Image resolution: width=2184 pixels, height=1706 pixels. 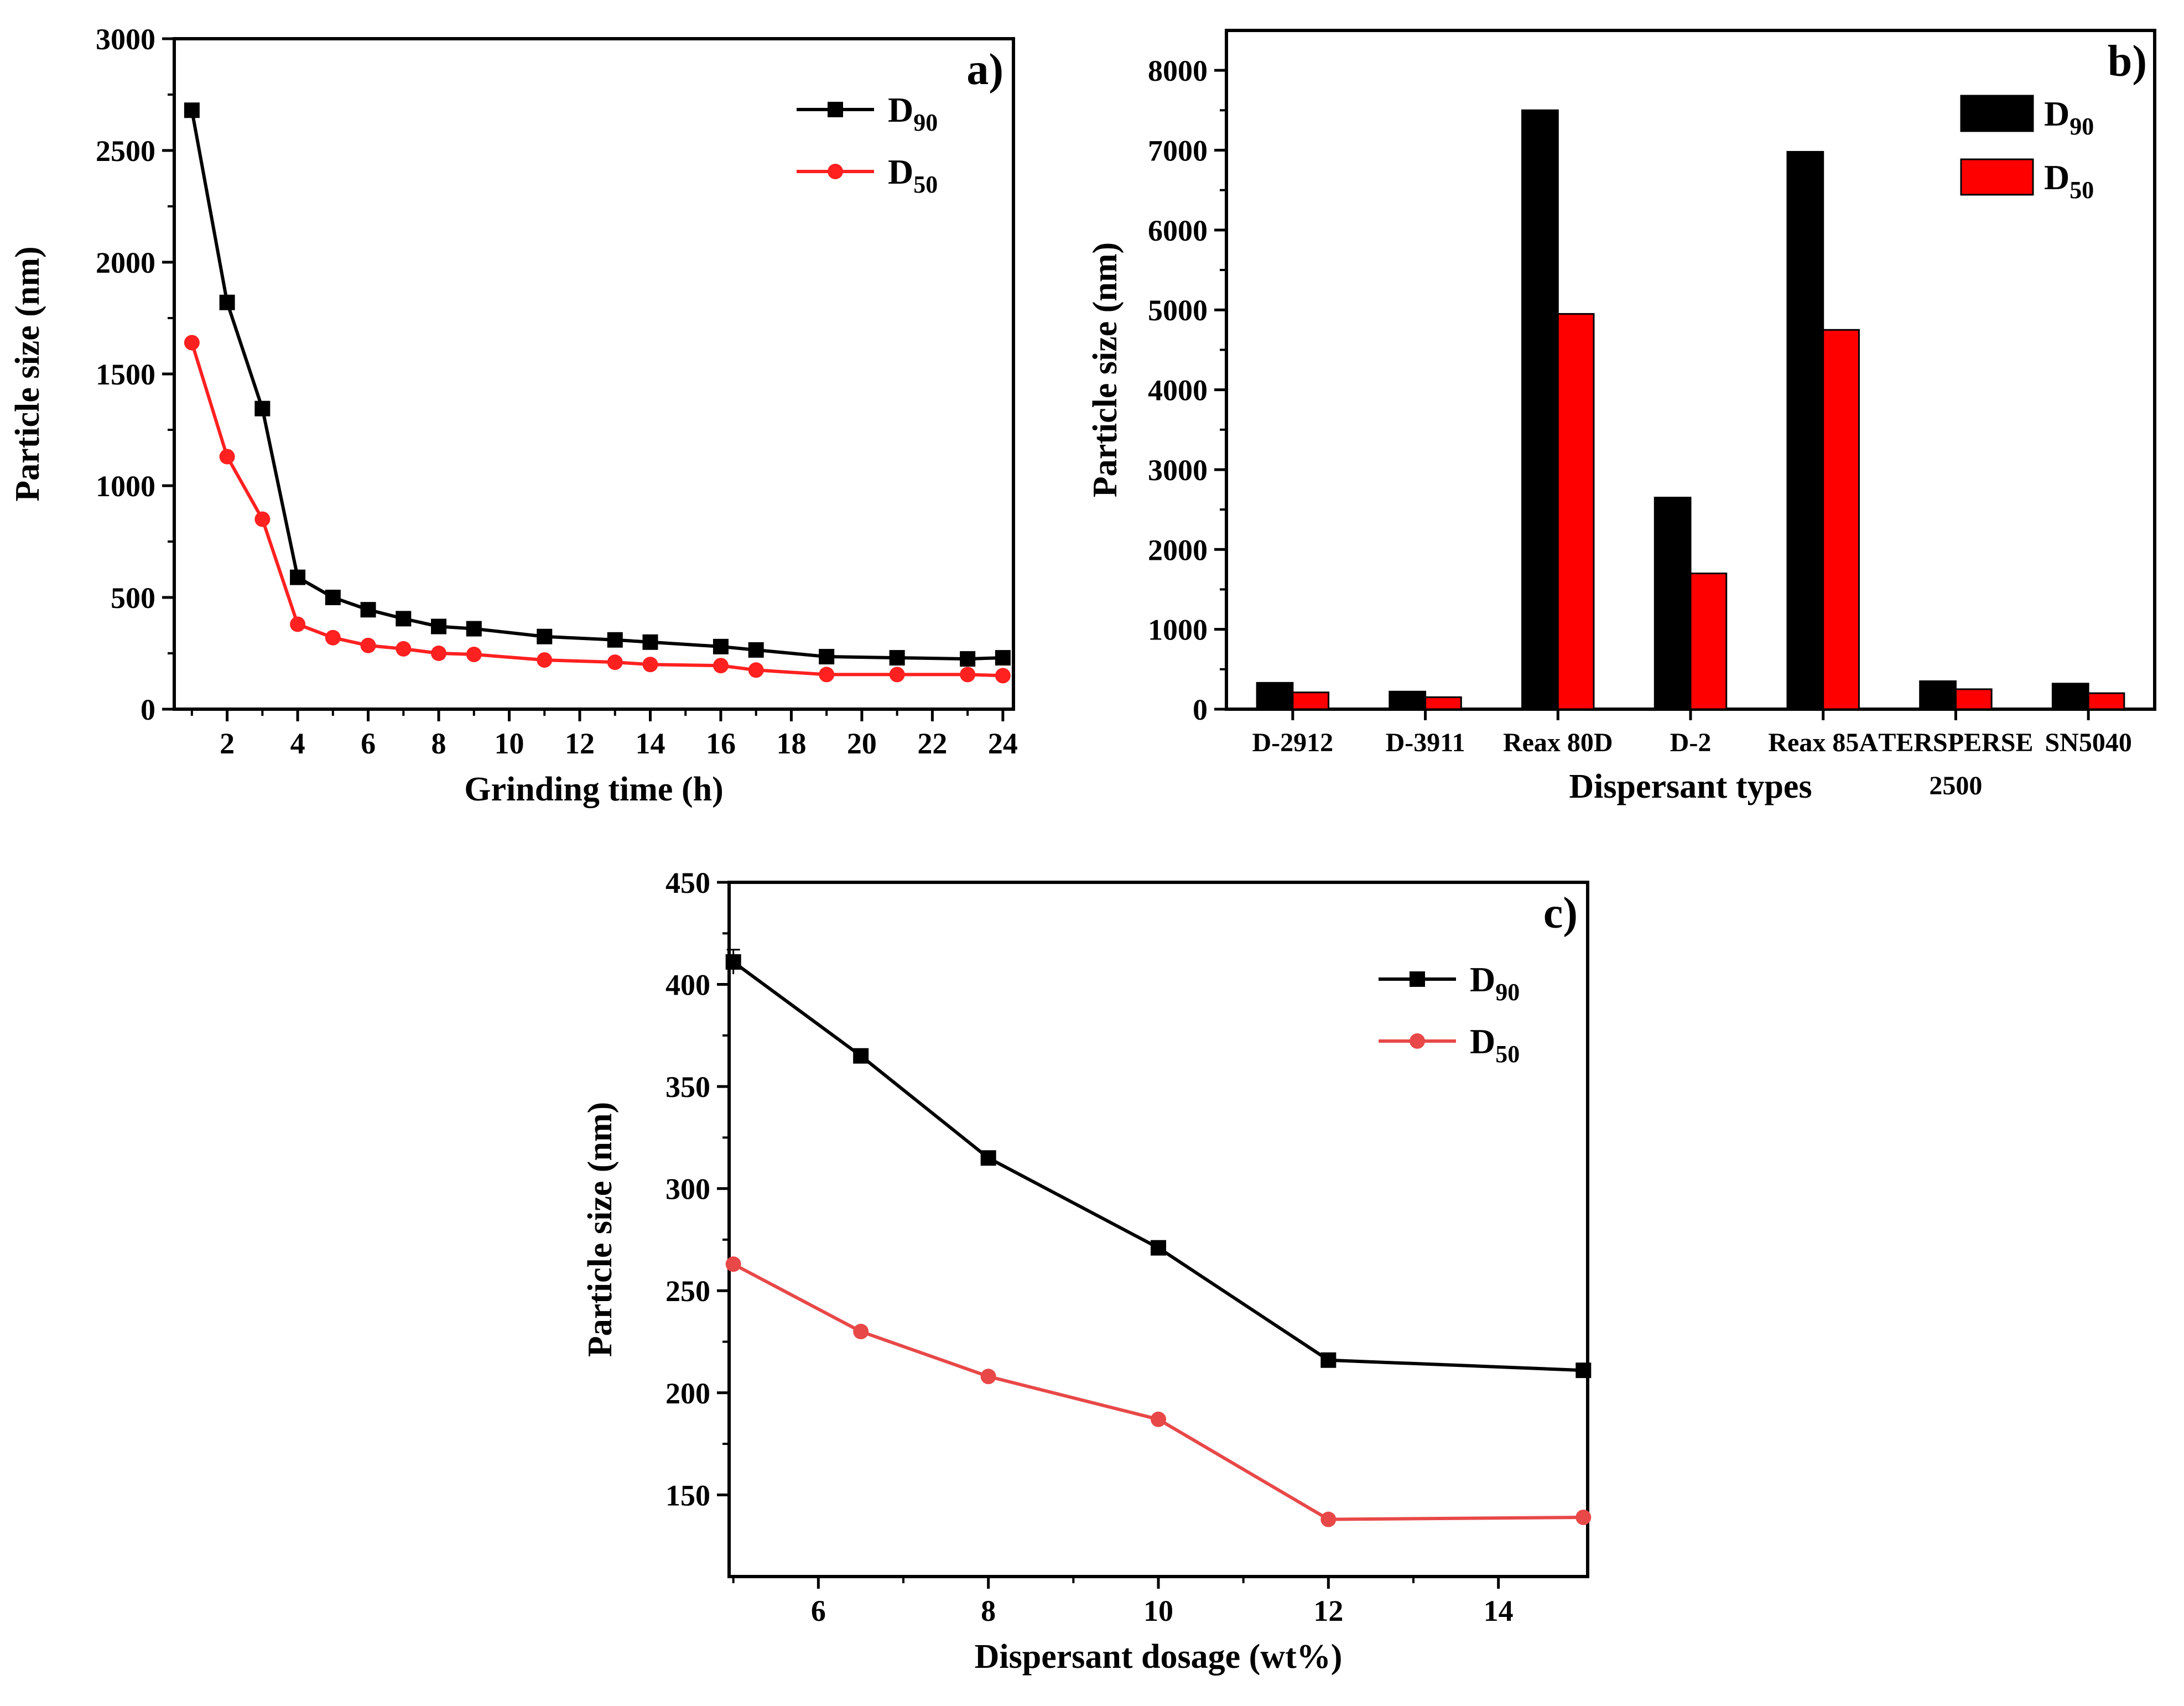 I want to click on y-tick-label: 2500, so click(x=125, y=151).